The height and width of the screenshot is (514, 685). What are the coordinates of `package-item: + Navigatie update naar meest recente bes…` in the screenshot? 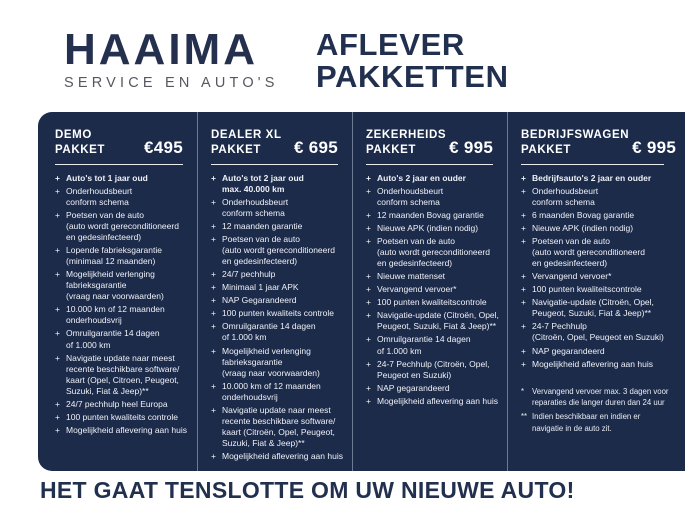 It's located at (279, 427).